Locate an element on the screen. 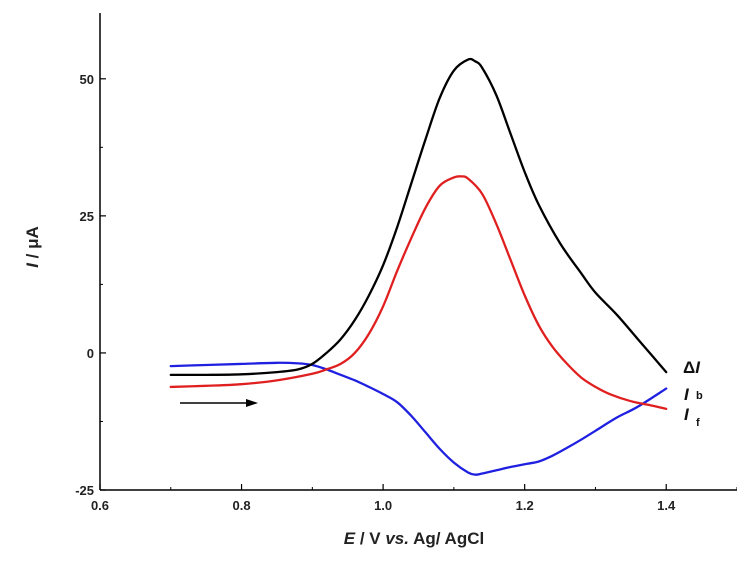 The image size is (737, 562). series-label-symbol: Δ is located at coordinates (689, 367).